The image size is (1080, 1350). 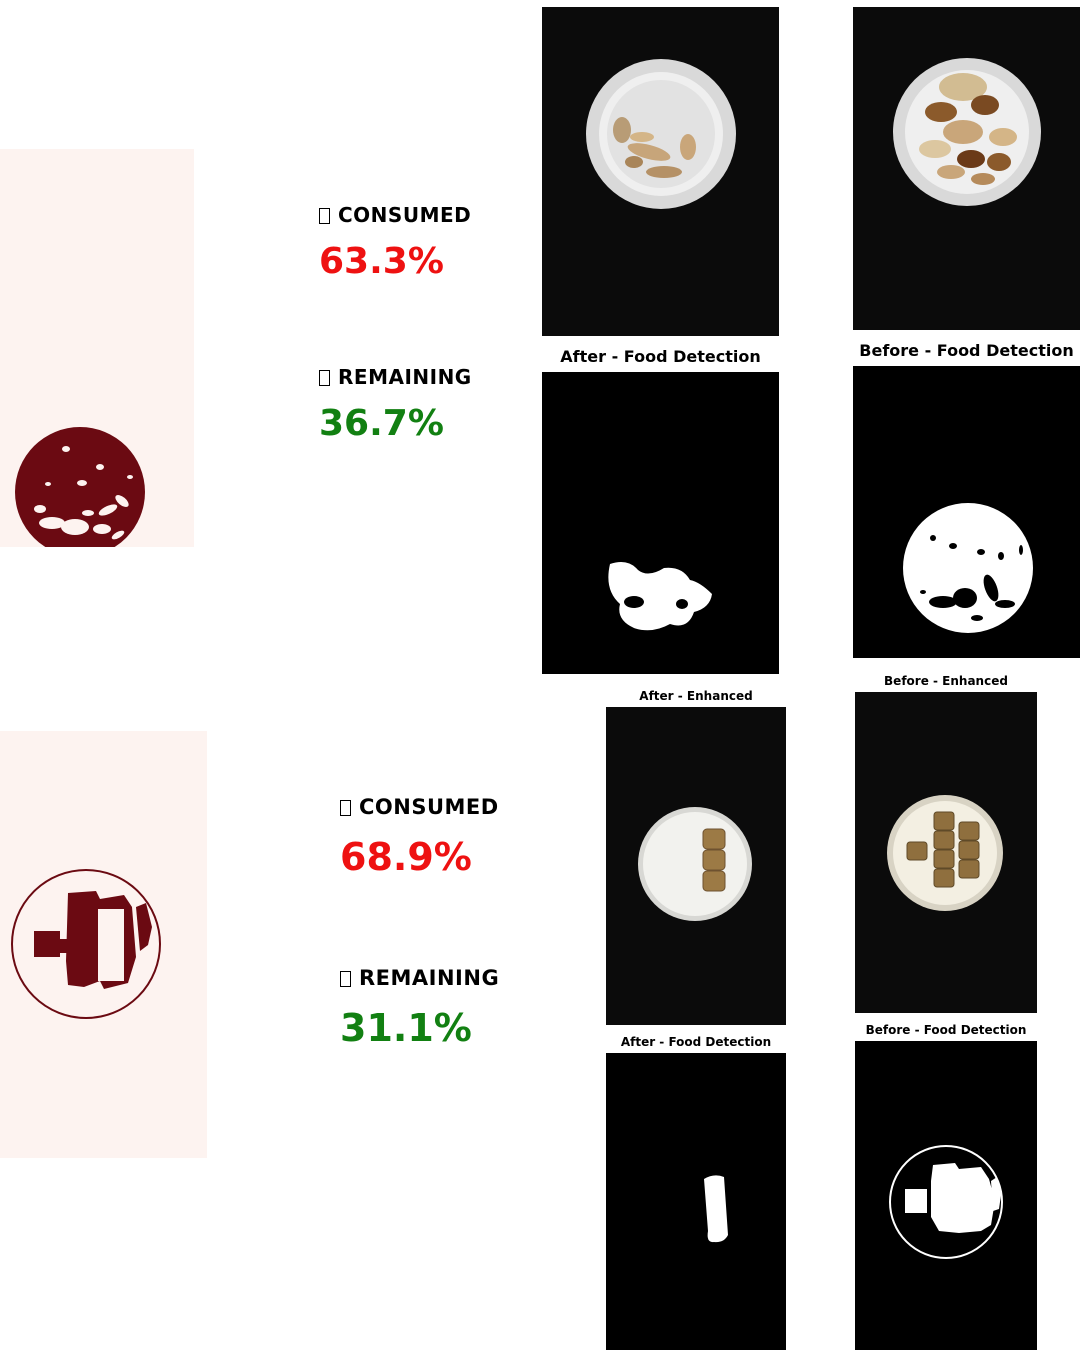 I want to click on remaining-stat-1: REMAINING 36.7%, so click(x=395, y=404).